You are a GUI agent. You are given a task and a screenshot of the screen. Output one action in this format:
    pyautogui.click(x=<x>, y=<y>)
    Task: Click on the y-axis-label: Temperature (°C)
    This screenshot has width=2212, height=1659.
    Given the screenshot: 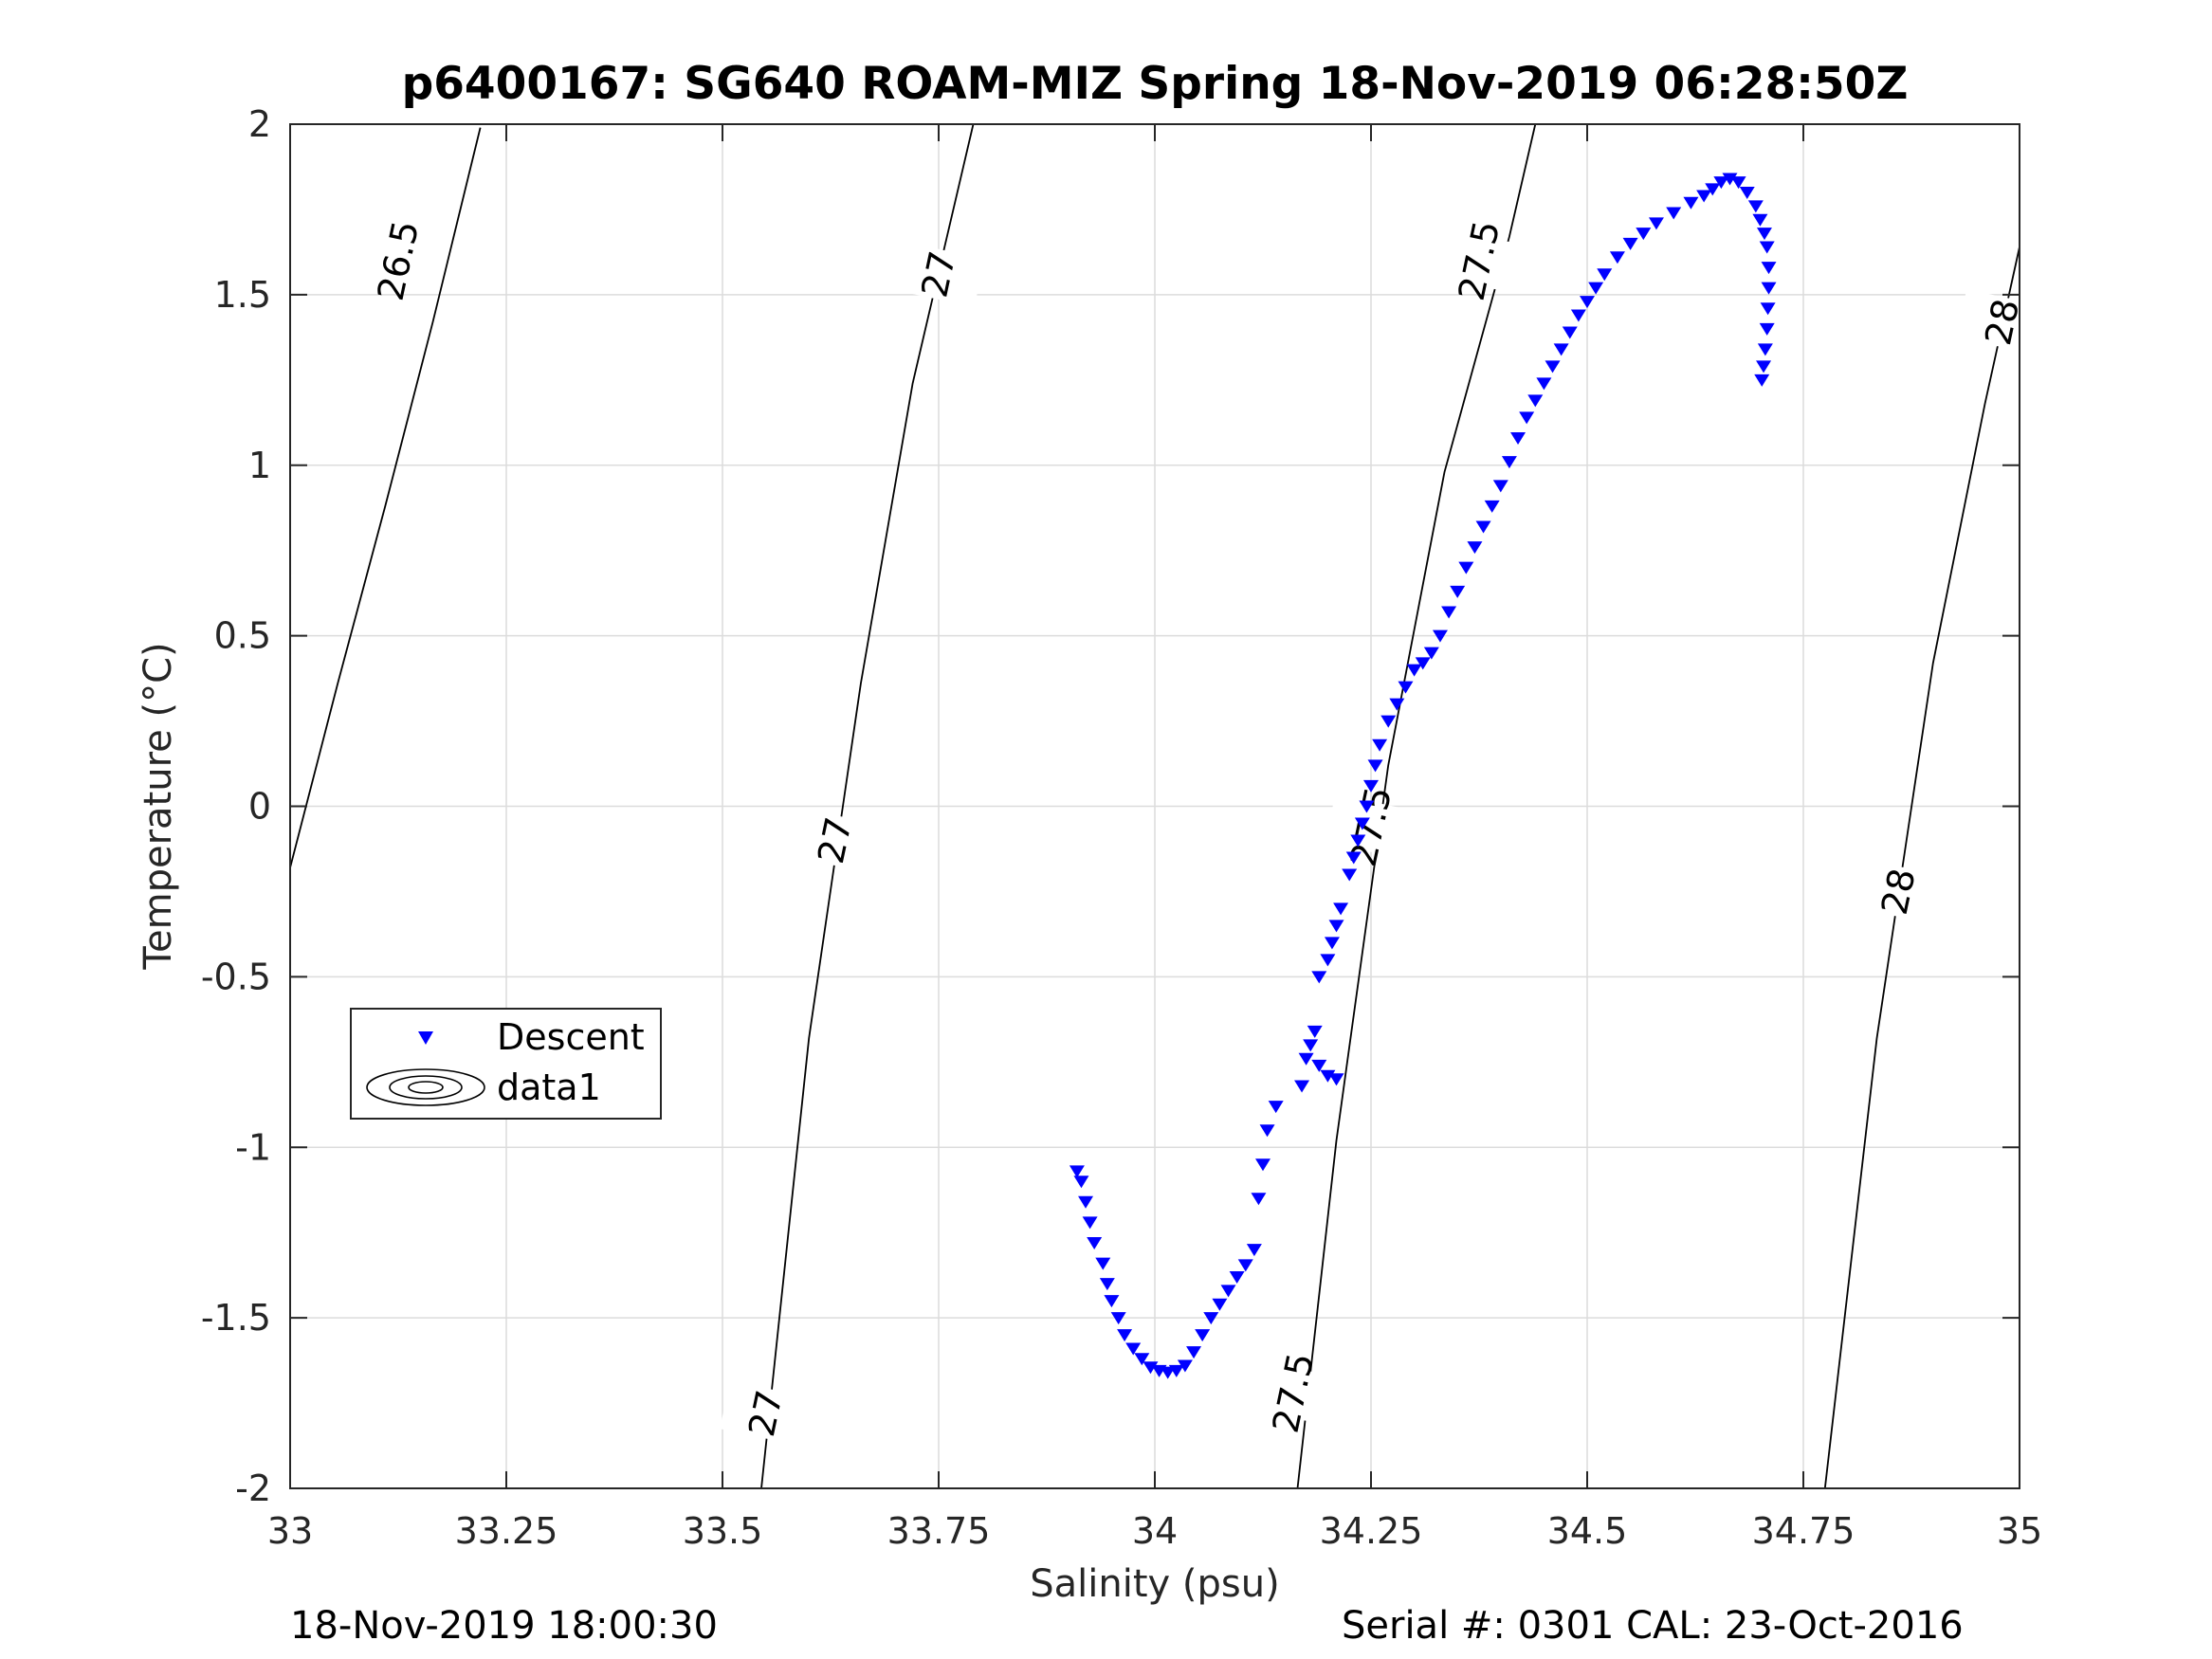 What is the action you would take?
    pyautogui.click(x=158, y=806)
    